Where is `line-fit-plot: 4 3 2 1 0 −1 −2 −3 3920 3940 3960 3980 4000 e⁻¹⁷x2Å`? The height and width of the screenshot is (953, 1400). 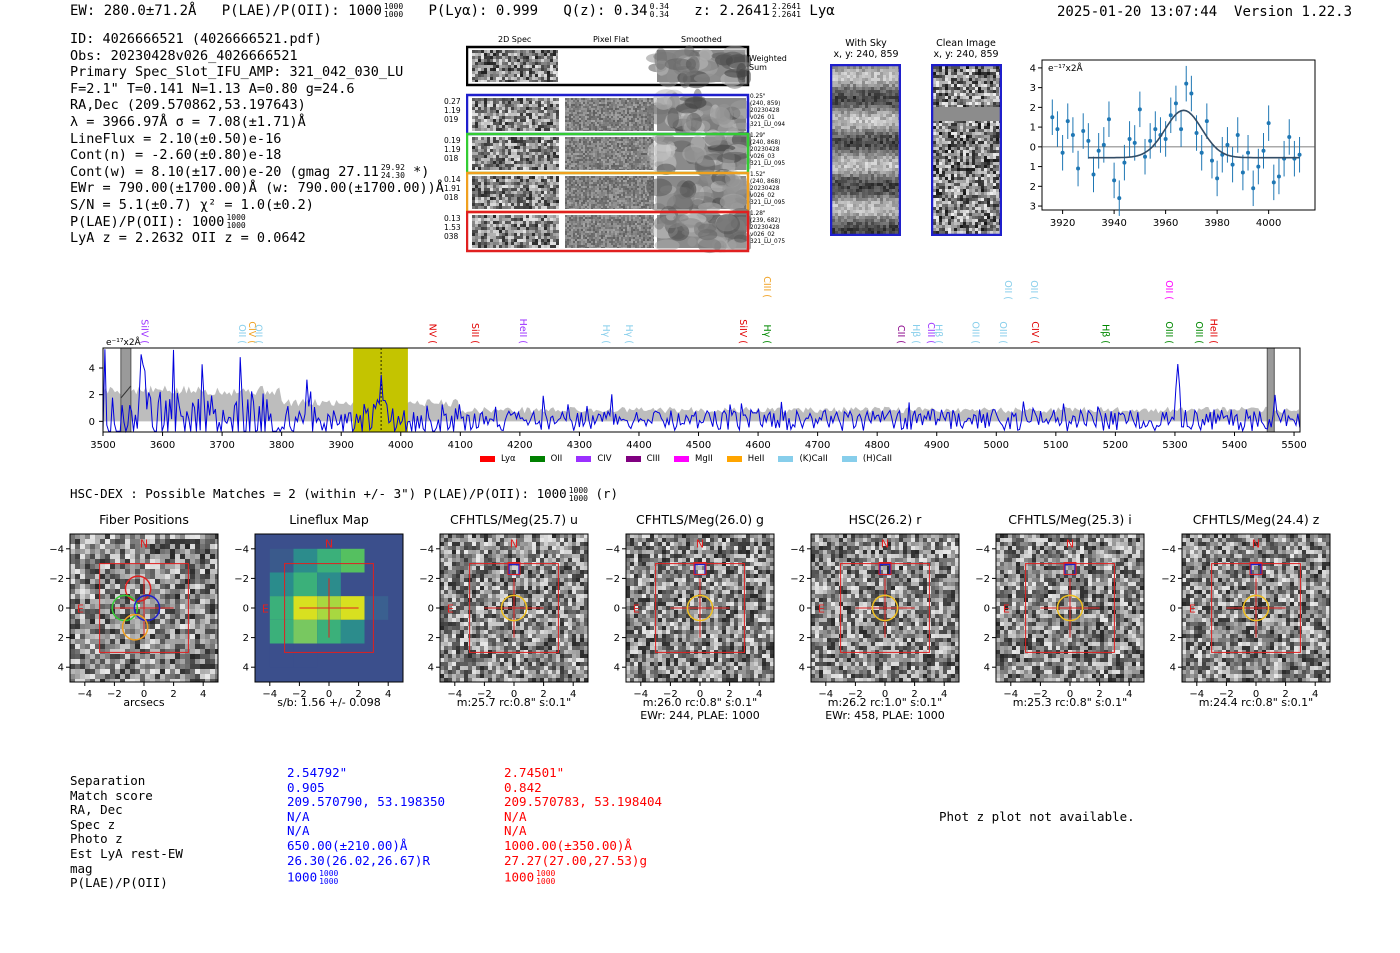
line-fit-plot: 4 3 2 1 0 −1 −2 −3 3920 3940 3960 3980 4000 e⁻¹⁷x2Å is located at coordinates (1173, 144).